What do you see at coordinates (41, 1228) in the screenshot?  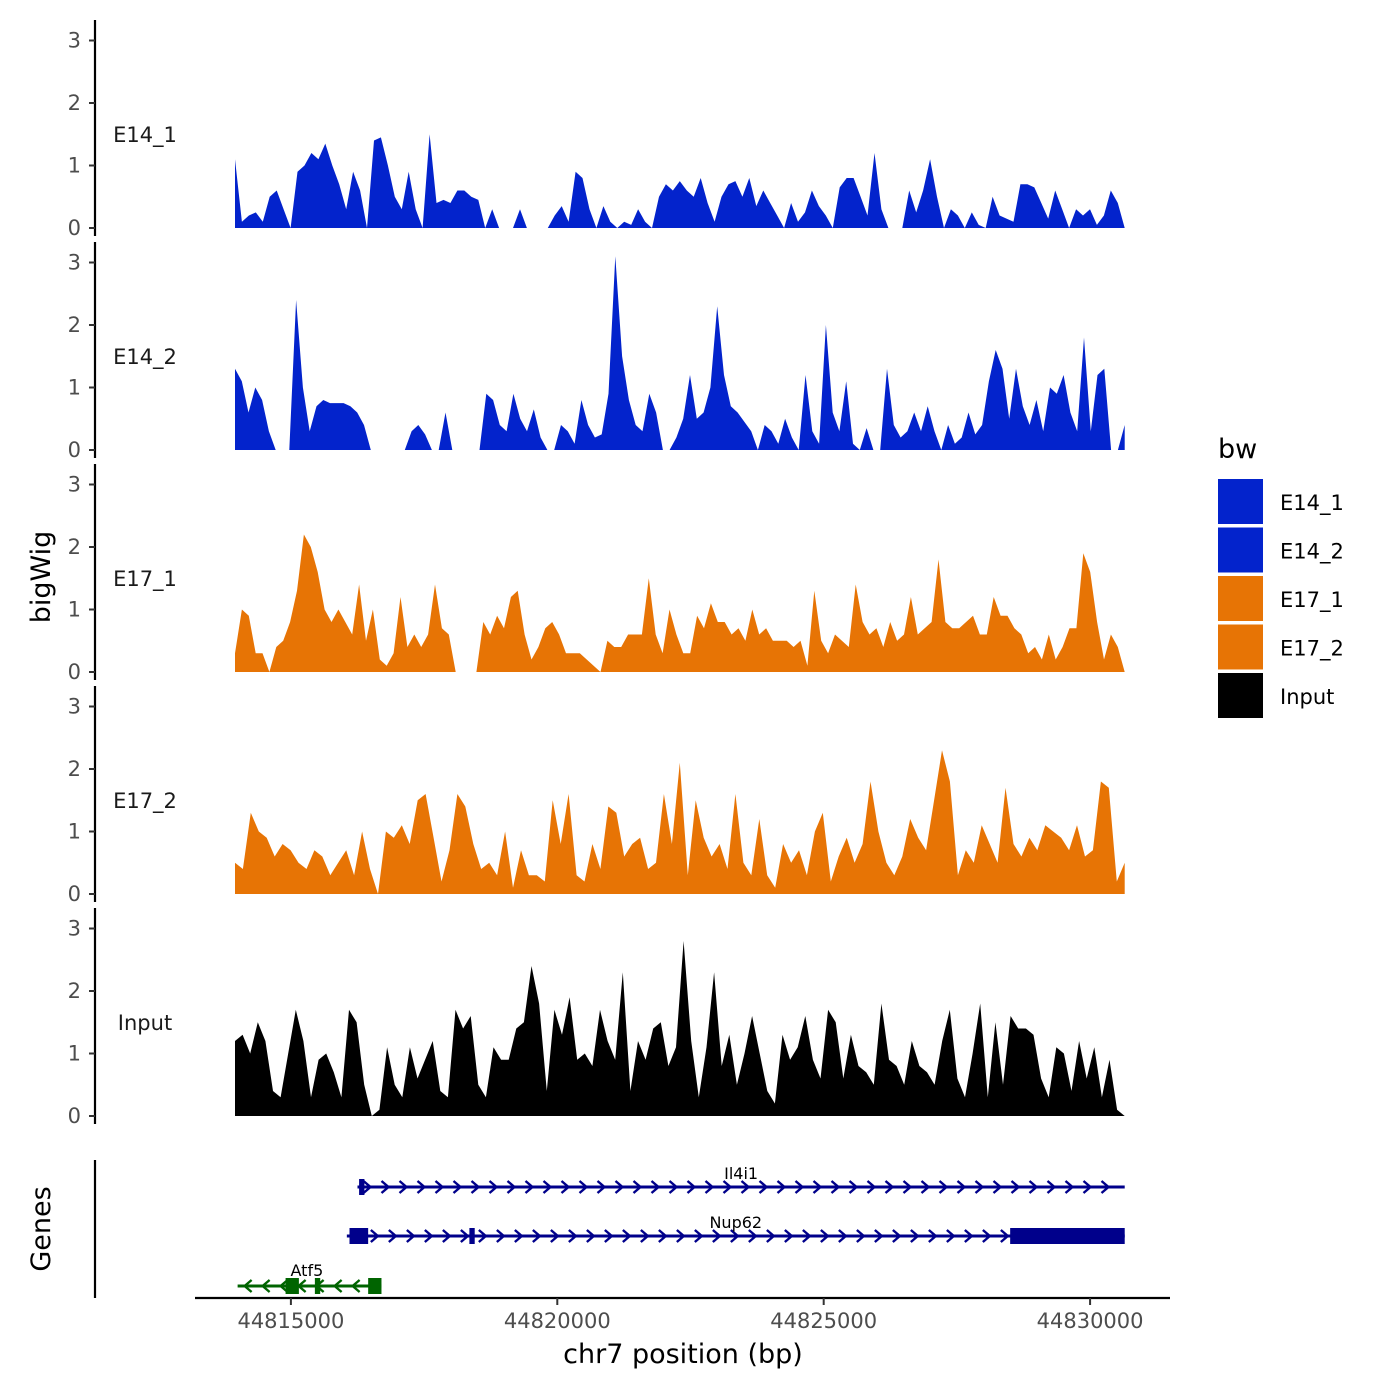 I see `genes-track-title: Genes` at bounding box center [41, 1228].